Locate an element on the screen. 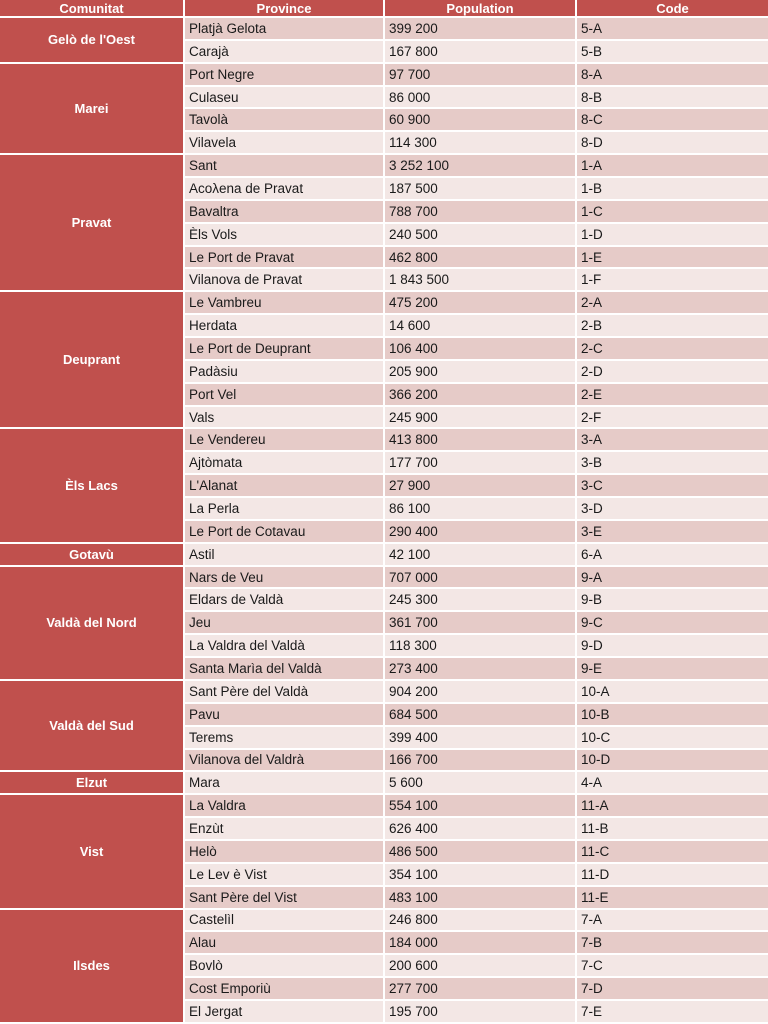 Image resolution: width=768 pixels, height=1024 pixels. province-cell: La Valdra del Valdà is located at coordinates (285, 647).